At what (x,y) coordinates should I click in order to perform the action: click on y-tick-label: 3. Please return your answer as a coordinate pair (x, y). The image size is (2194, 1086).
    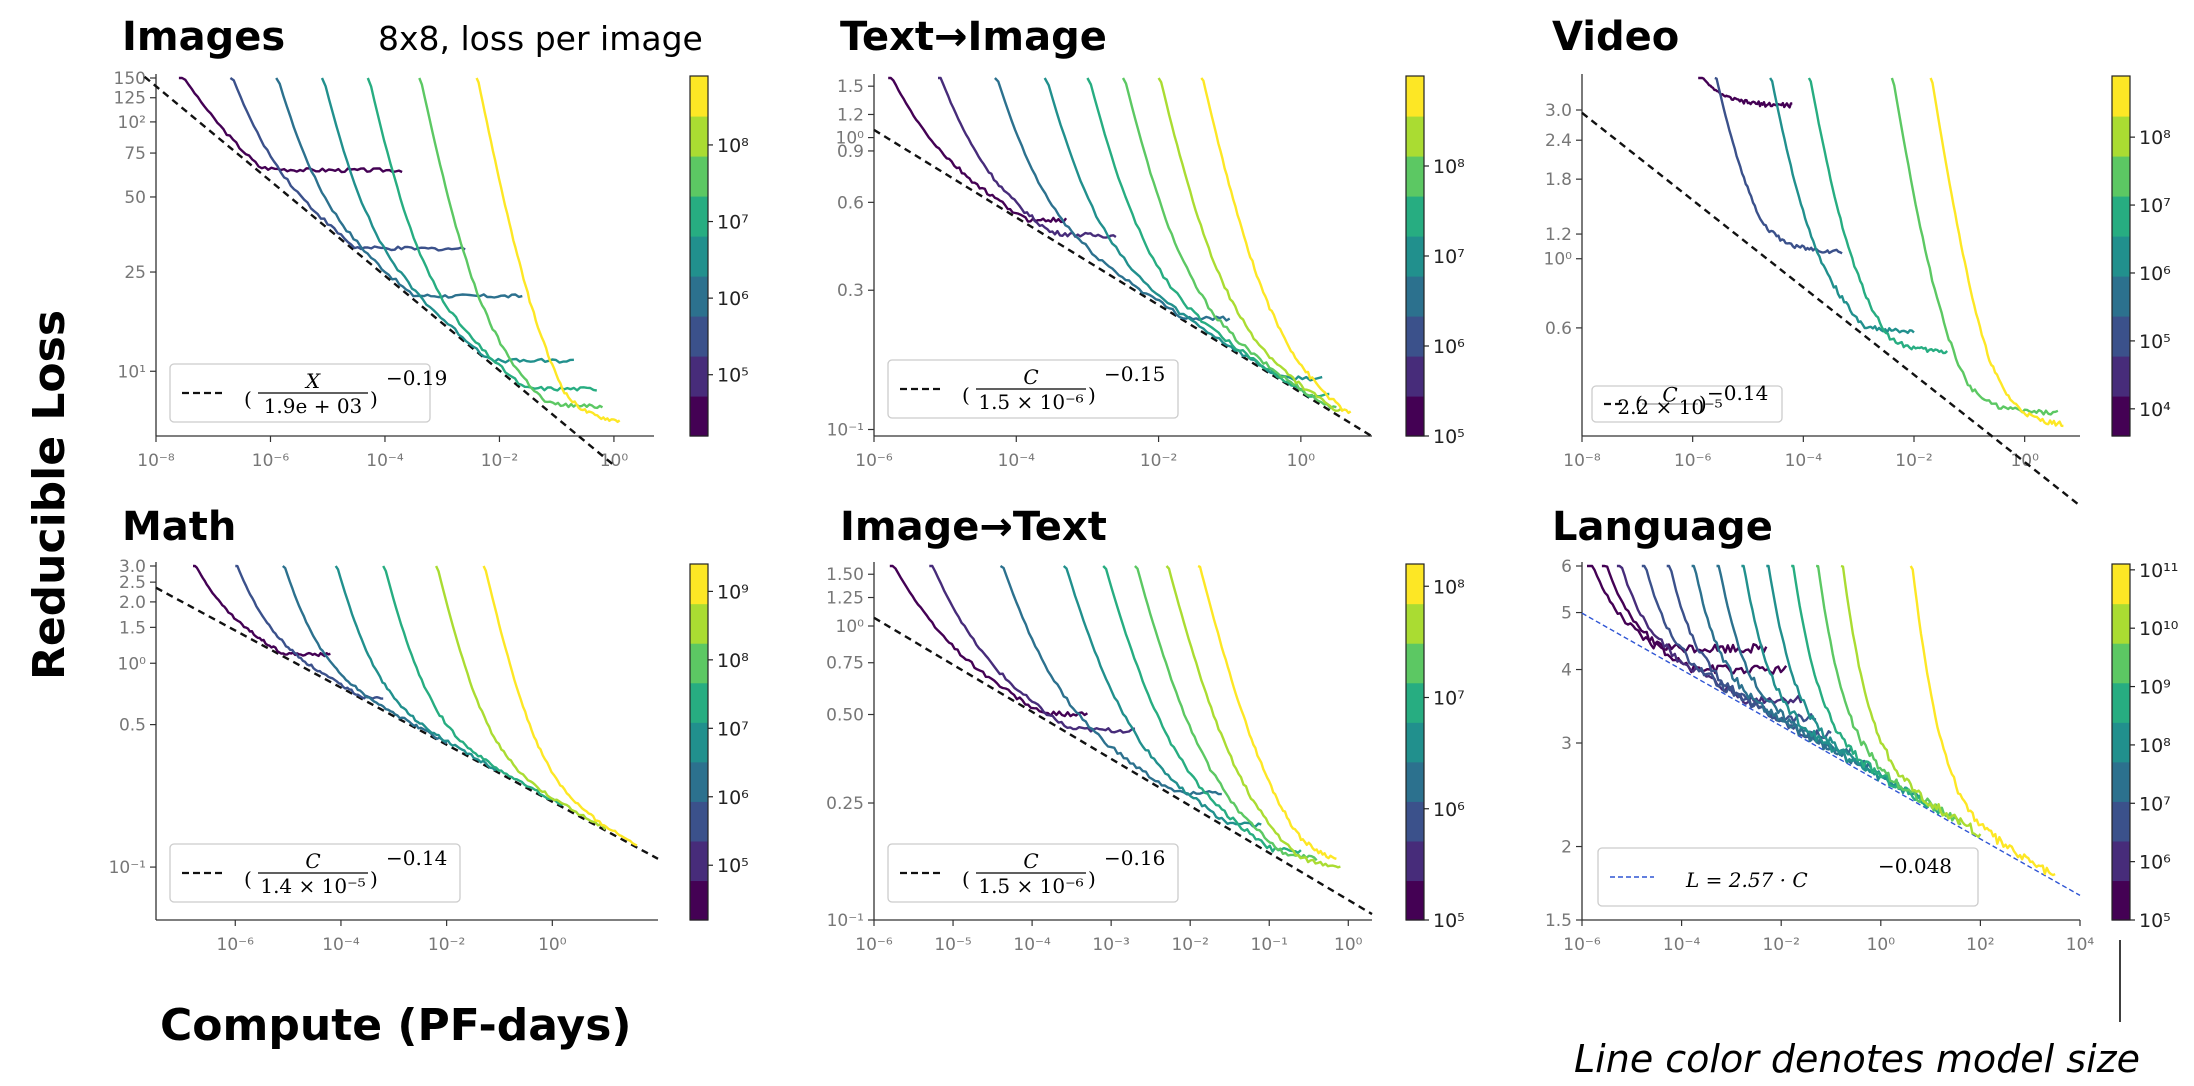
    Looking at the image, I should click on (1566, 744).